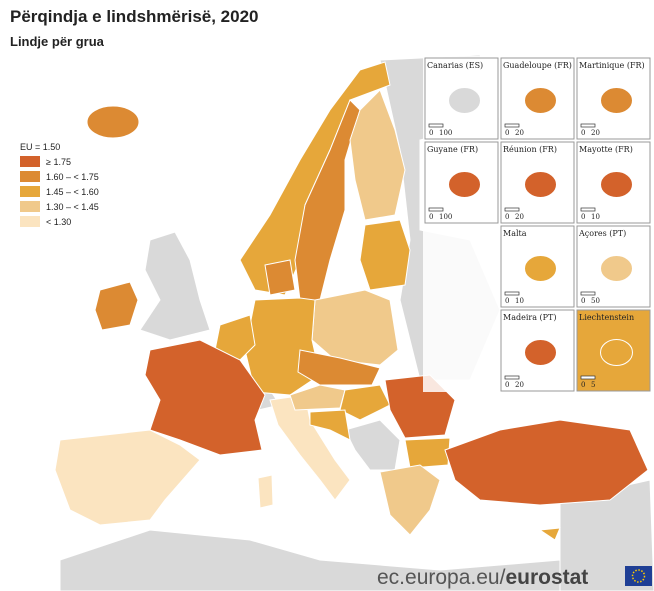 This screenshot has height=591, width=654. I want to click on ireland, so click(116, 306).